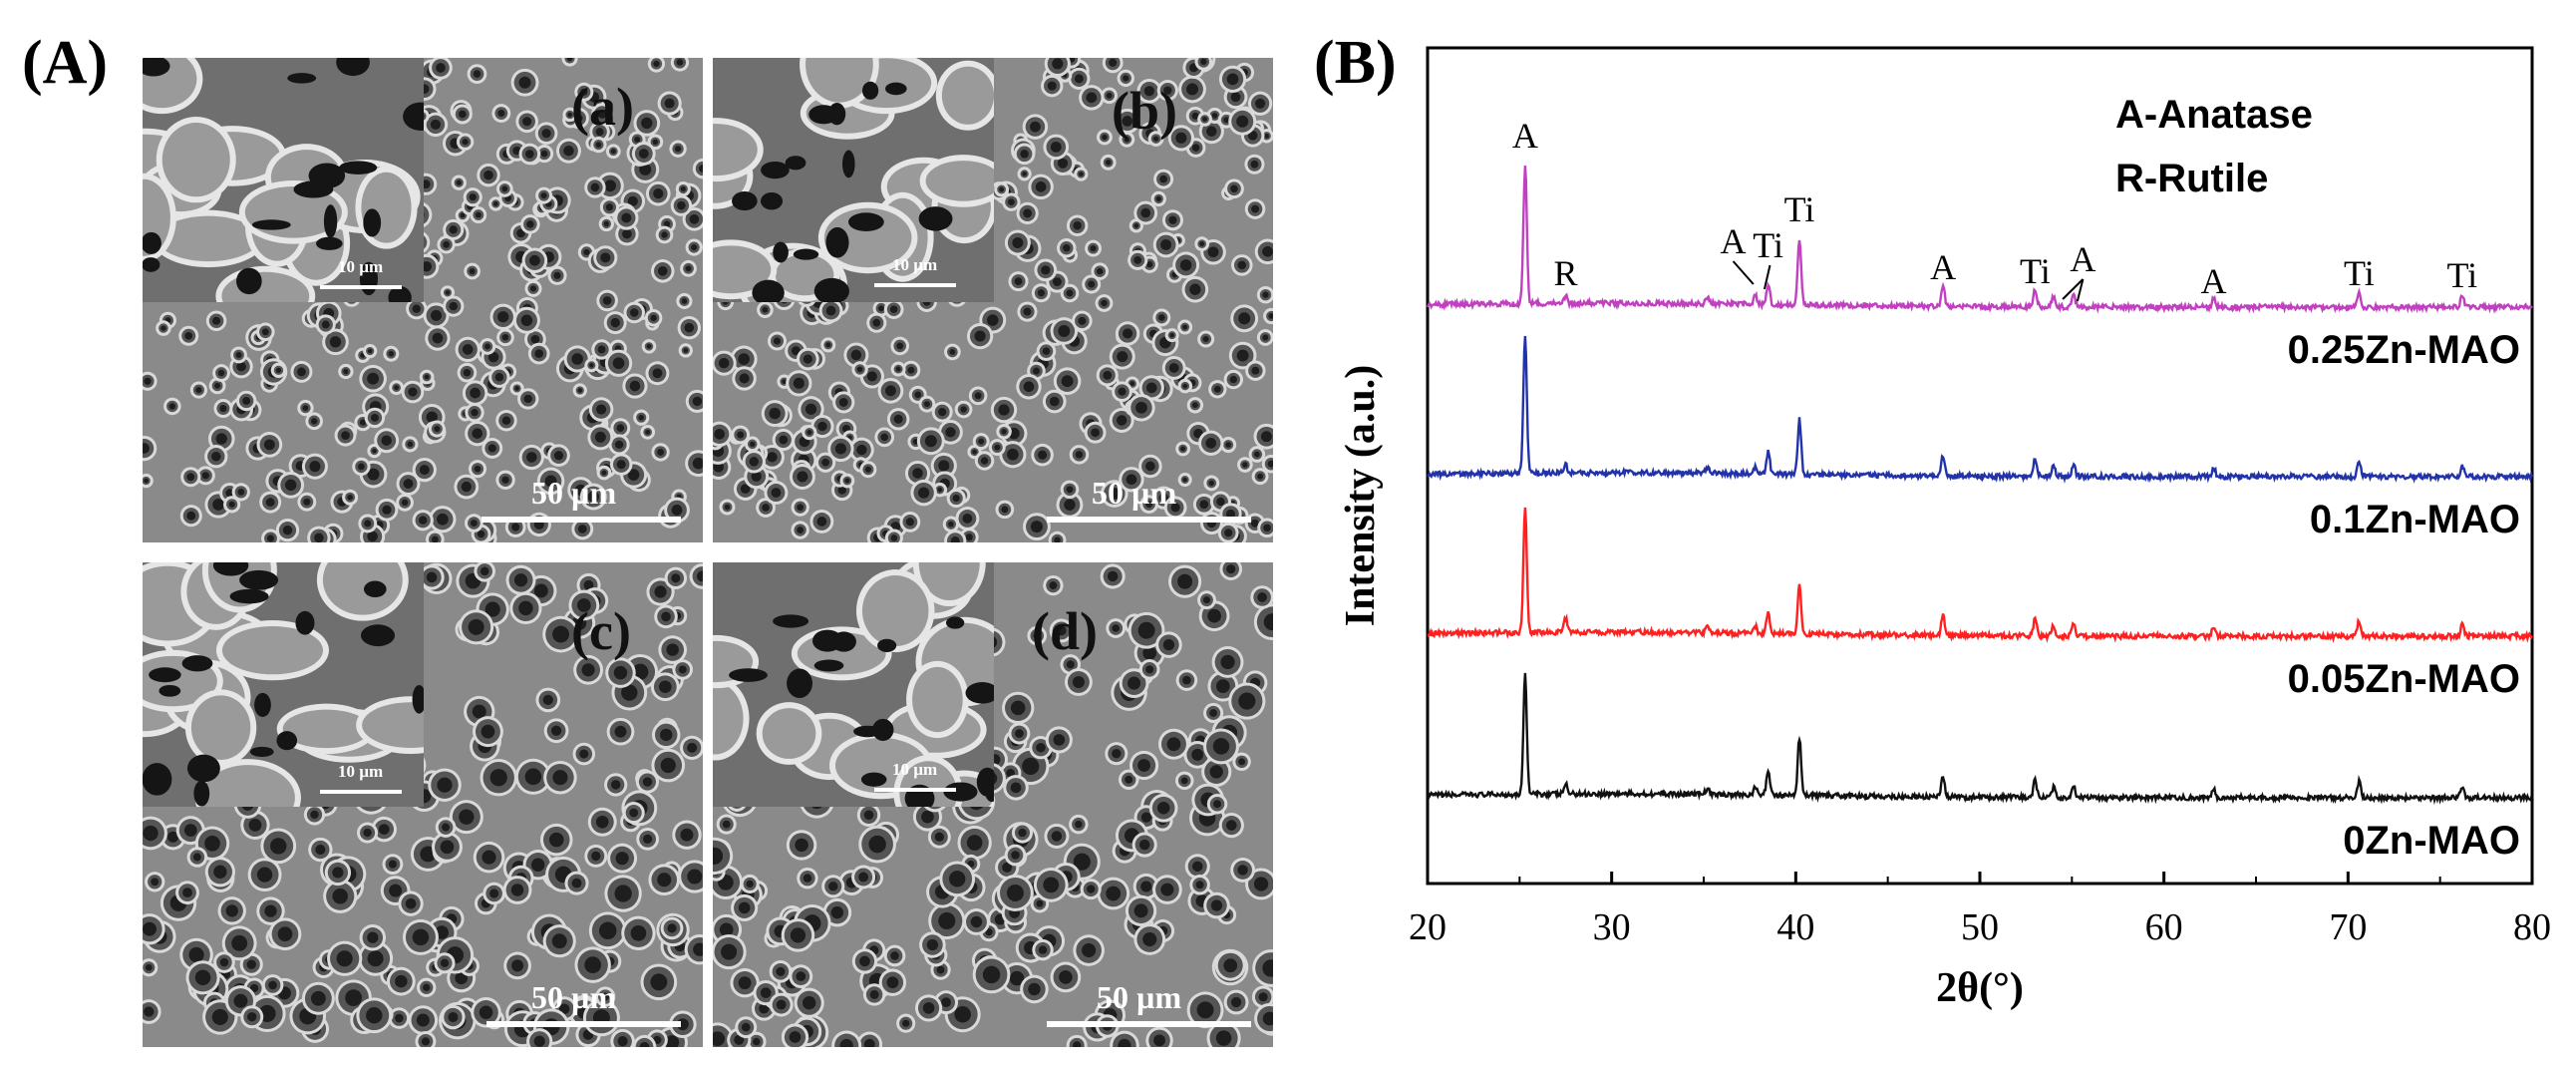 Image resolution: width=2576 pixels, height=1066 pixels. I want to click on sem-tag-c: (c), so click(601, 631).